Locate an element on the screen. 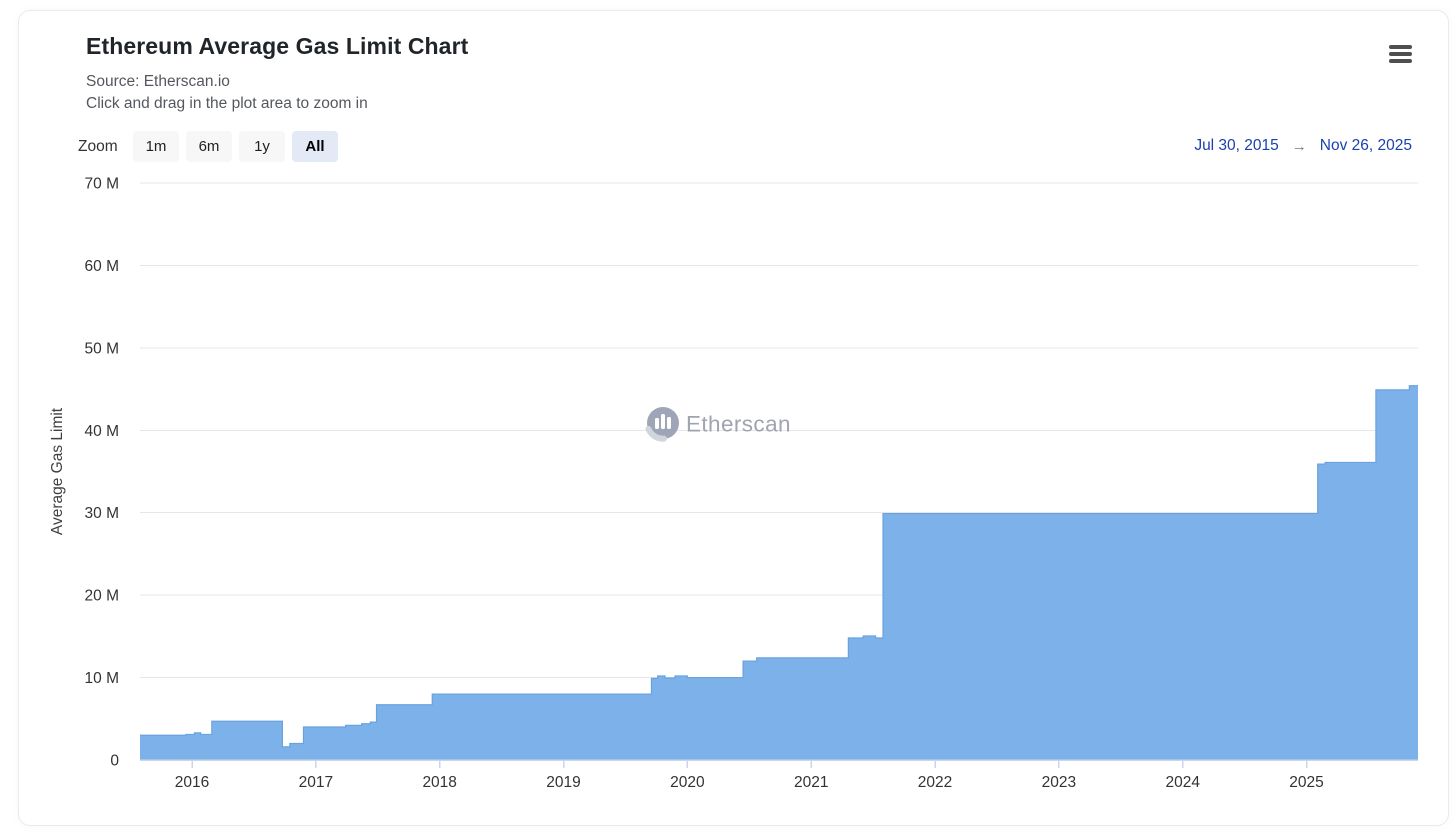 The image size is (1456, 832). y-axis-tick-label: 10 M is located at coordinates (102, 678).